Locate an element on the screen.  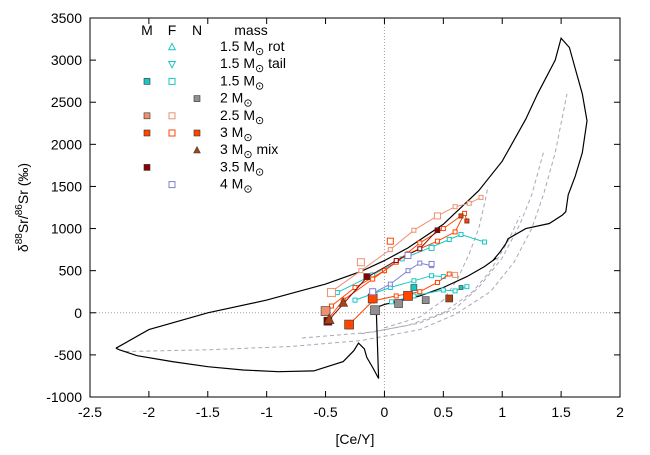
y-tick-label-7: 2500 is located at coordinates (66, 102).